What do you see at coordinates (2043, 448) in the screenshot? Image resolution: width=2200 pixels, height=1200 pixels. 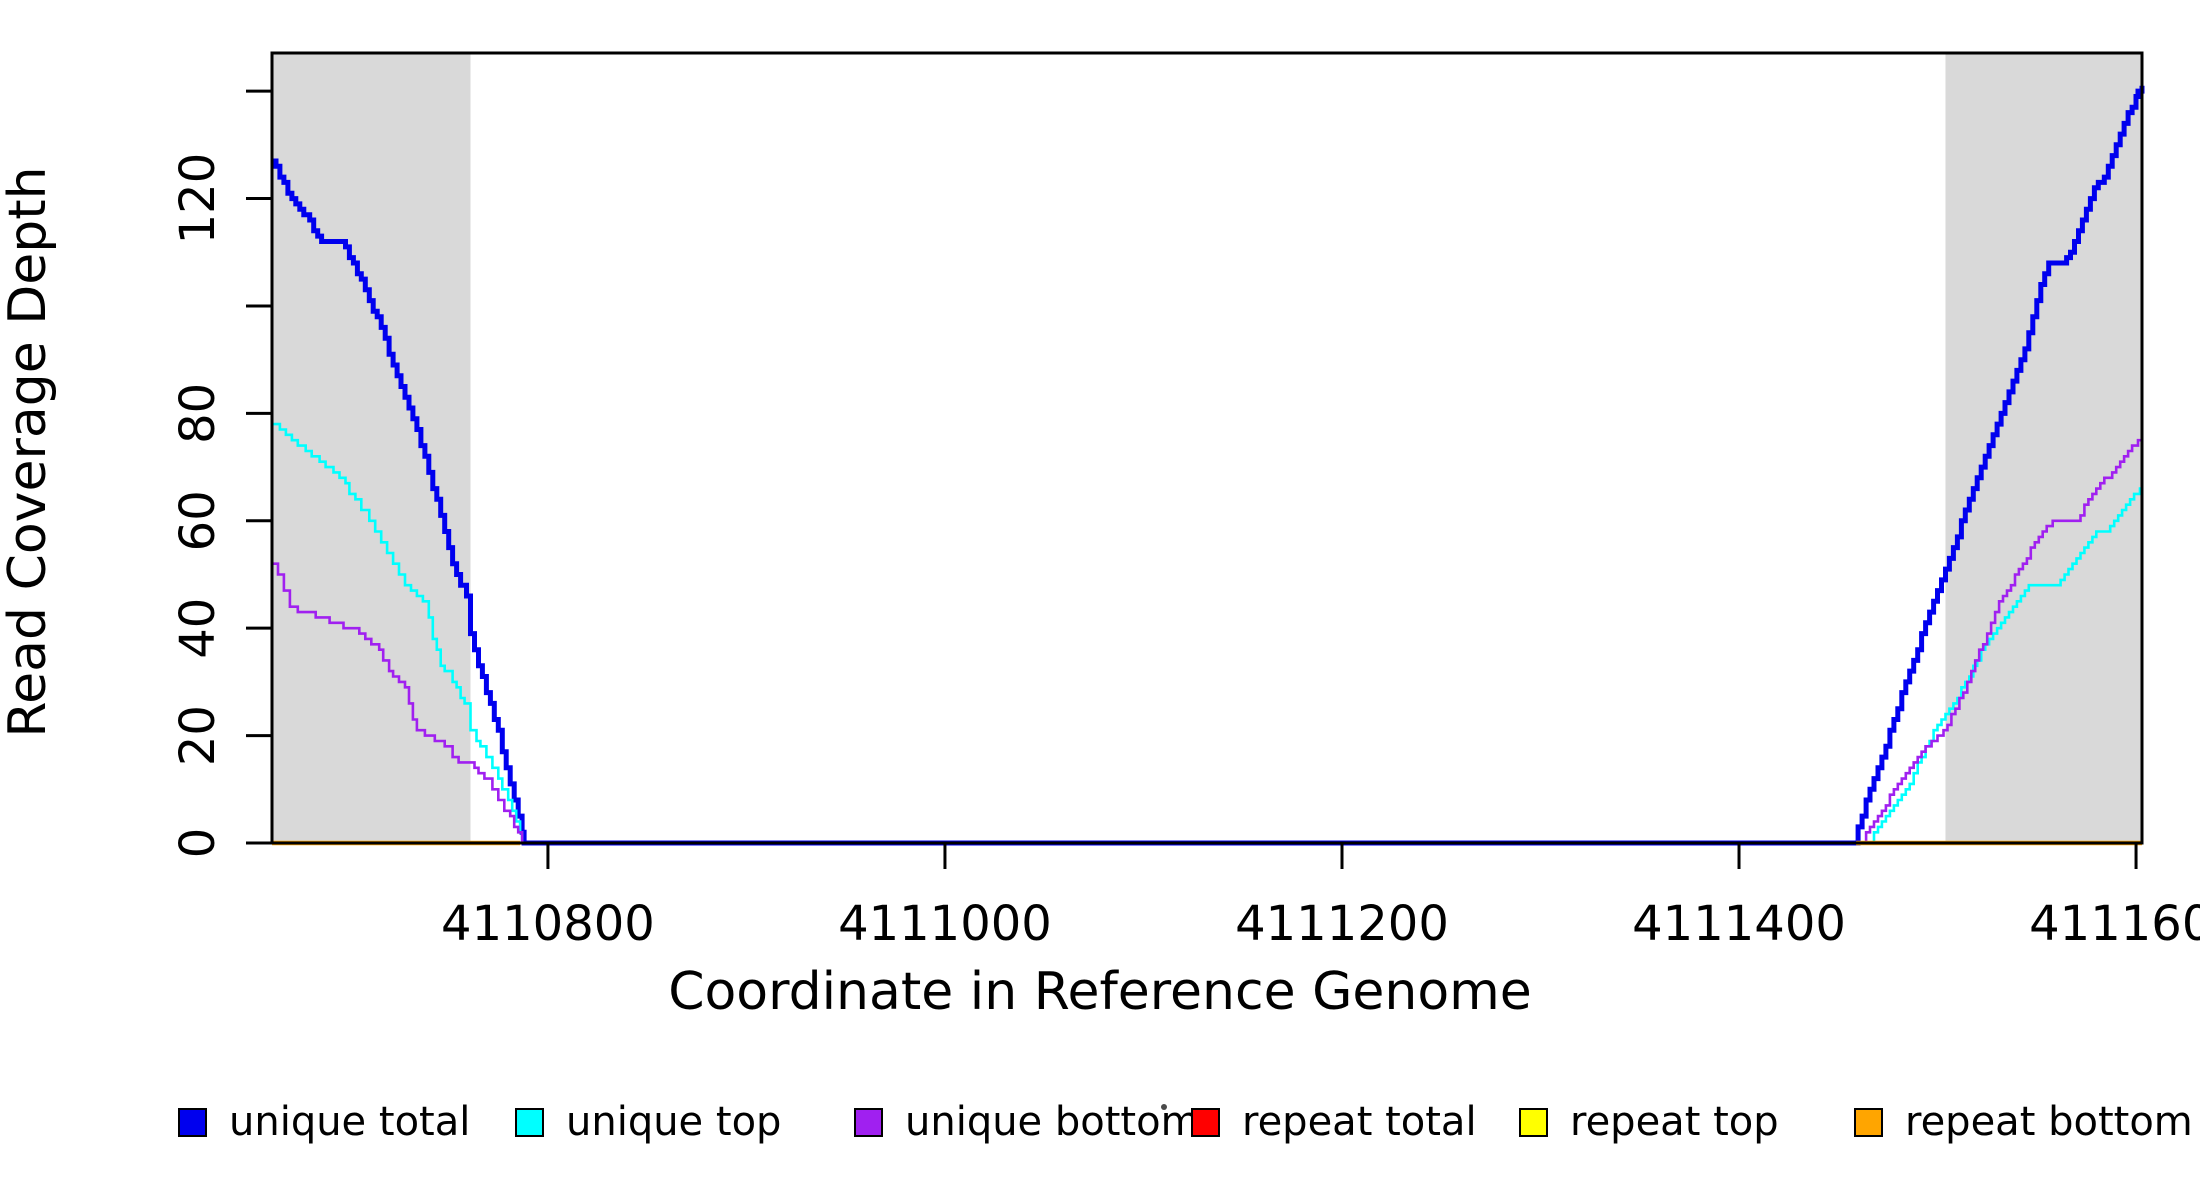 I see `shaded-region-right-flank` at bounding box center [2043, 448].